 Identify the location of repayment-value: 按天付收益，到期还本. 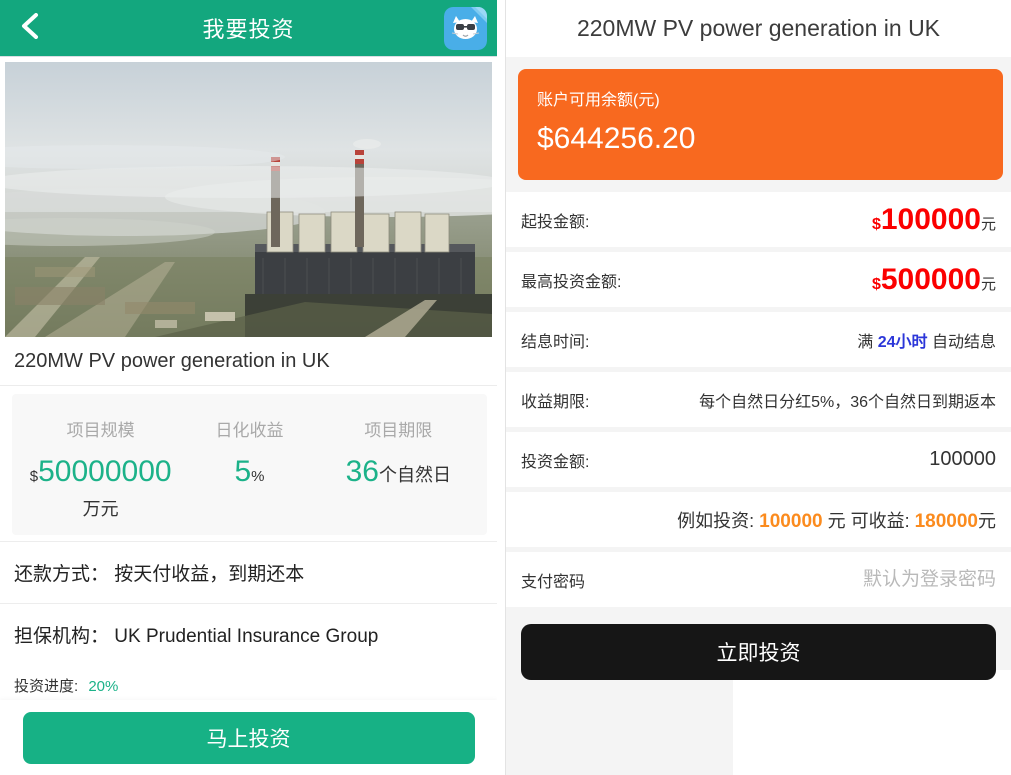
(209, 574).